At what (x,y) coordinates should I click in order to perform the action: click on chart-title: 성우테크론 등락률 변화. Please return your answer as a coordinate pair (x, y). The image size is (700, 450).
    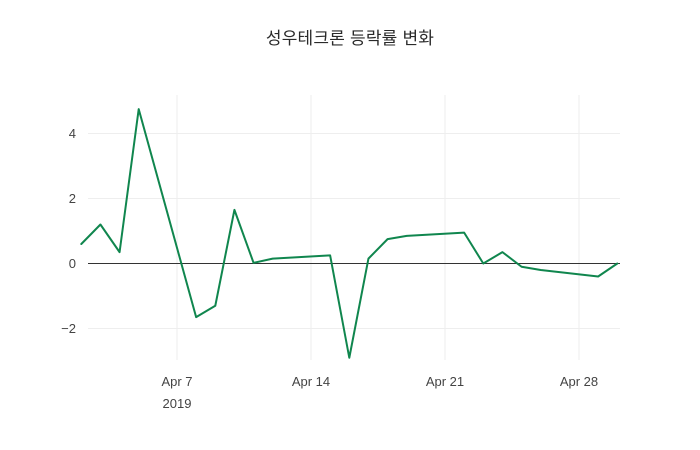
    Looking at the image, I should click on (350, 38).